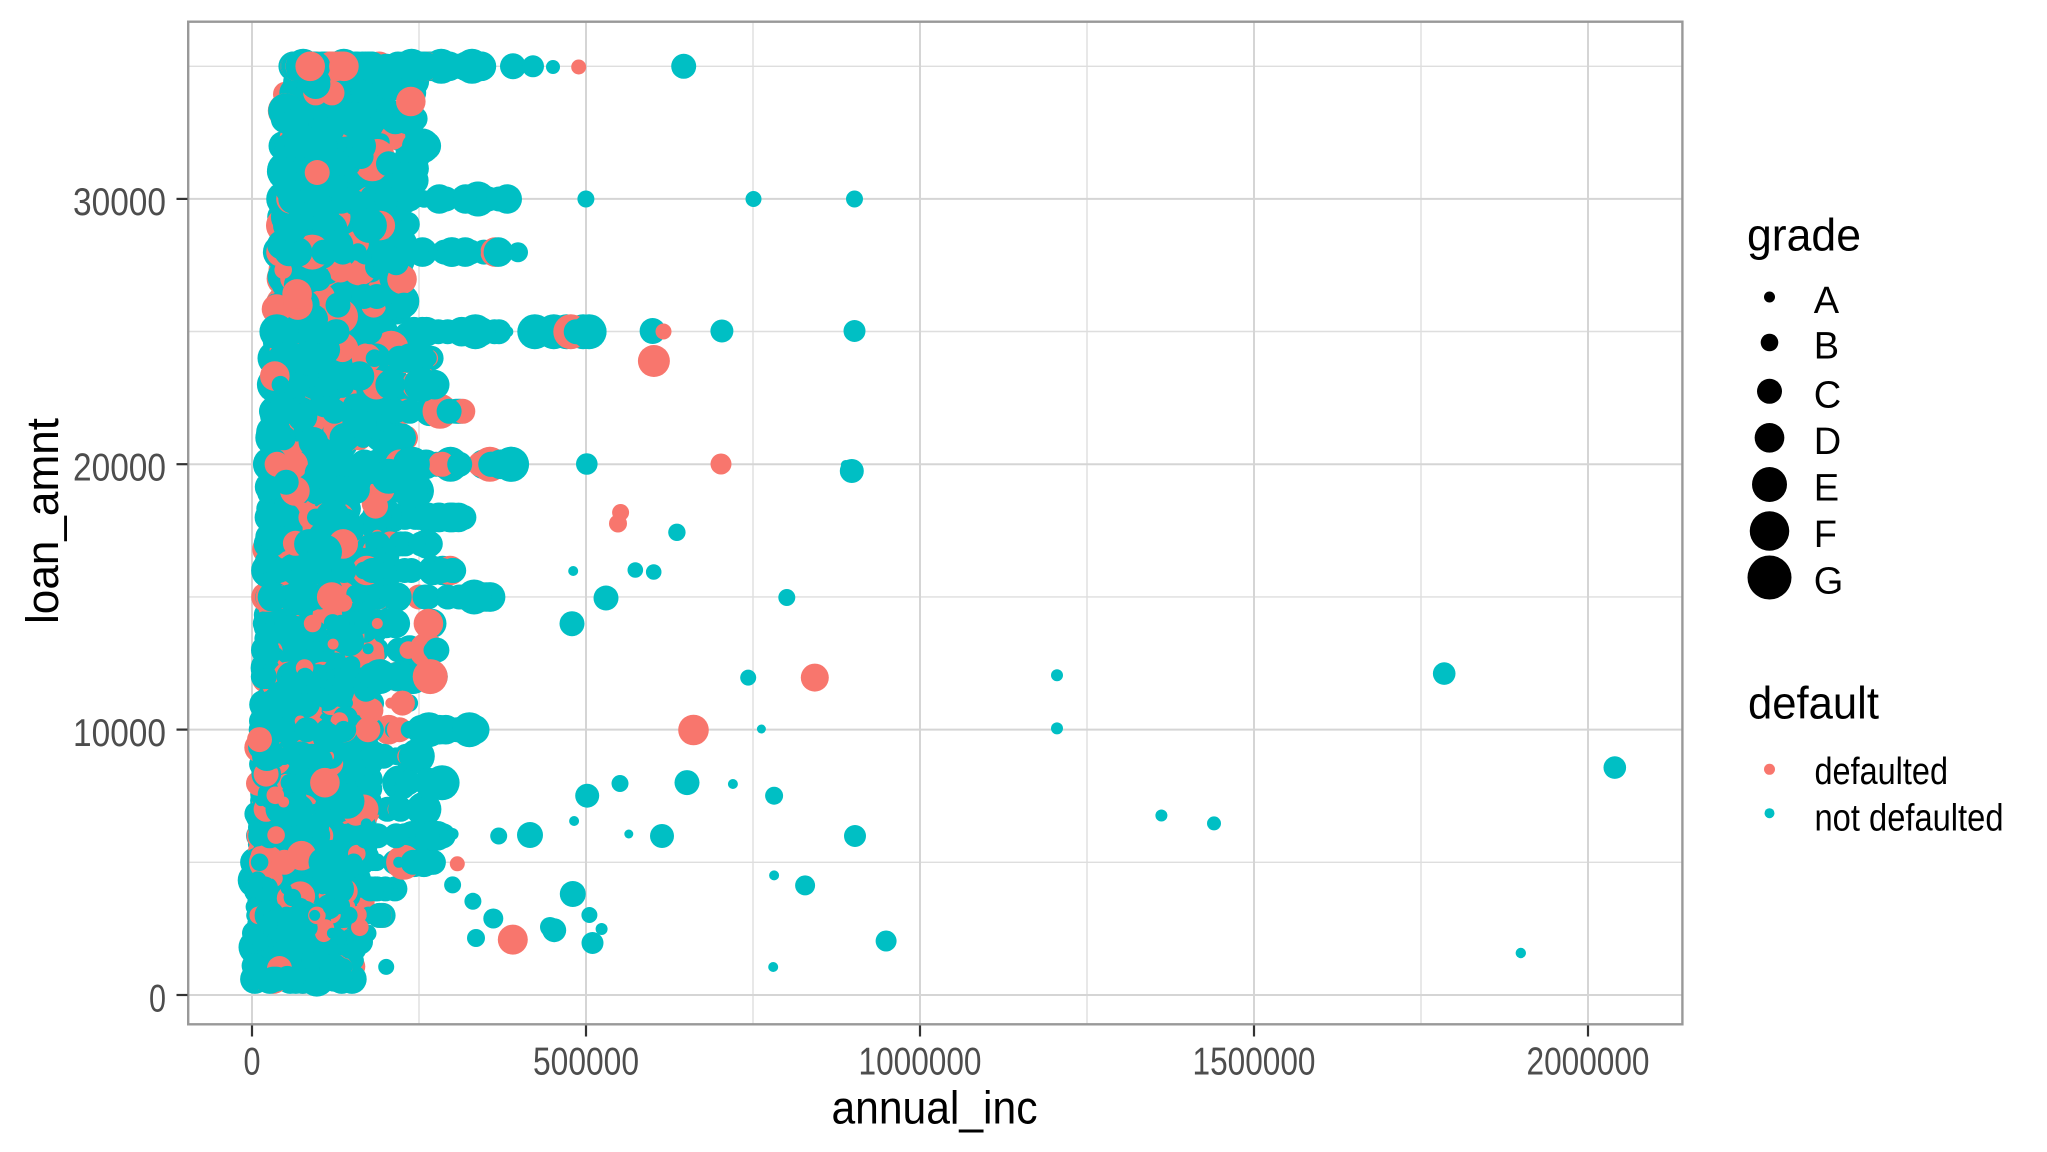  I want to click on svg-text: E, so click(1826, 489).